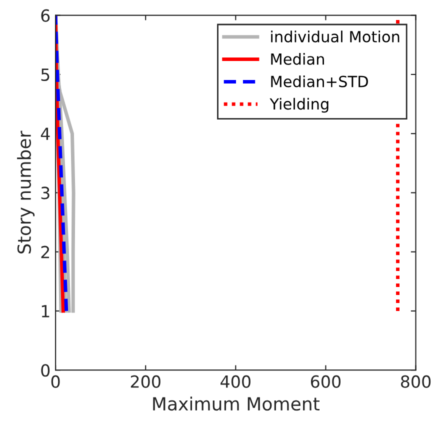 This screenshot has width=434, height=438. I want to click on legend-label: Yielding, so click(299, 105).